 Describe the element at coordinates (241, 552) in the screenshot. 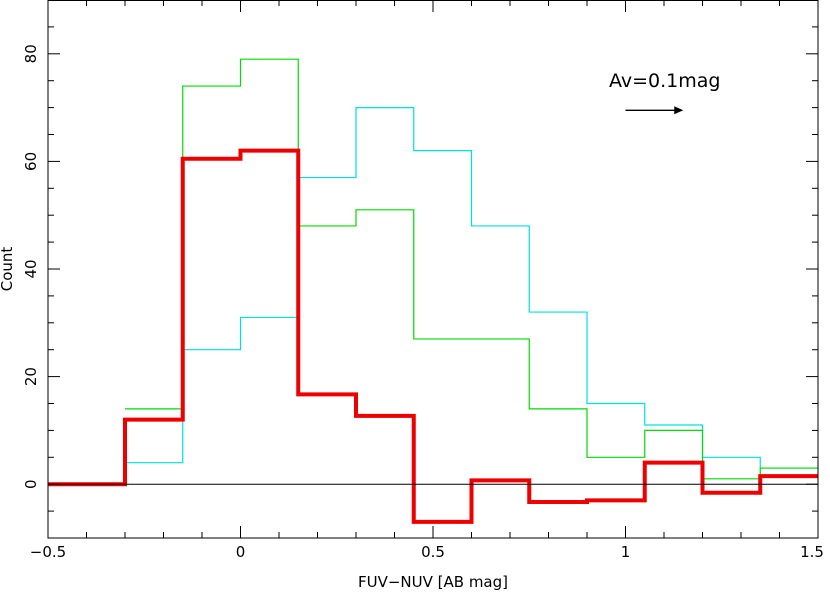

I see `x-tick-label: 0` at that location.